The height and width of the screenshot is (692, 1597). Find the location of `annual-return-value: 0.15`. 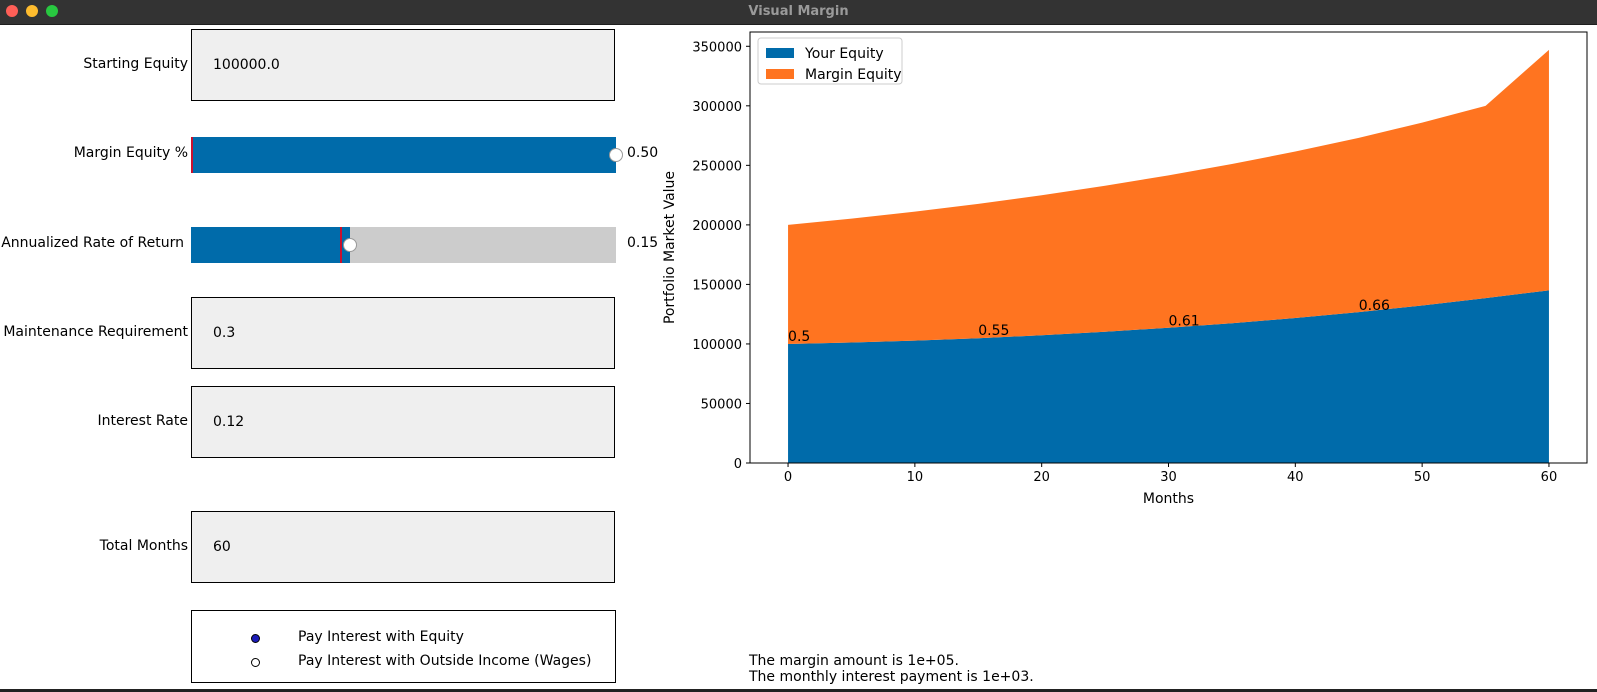

annual-return-value: 0.15 is located at coordinates (643, 243).